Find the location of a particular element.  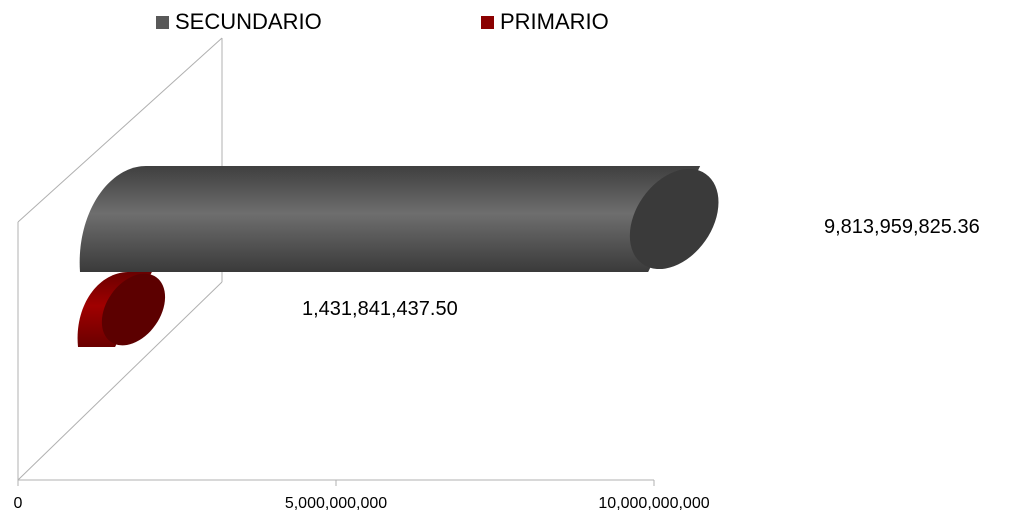

bar-body-secundario is located at coordinates (390, 219).